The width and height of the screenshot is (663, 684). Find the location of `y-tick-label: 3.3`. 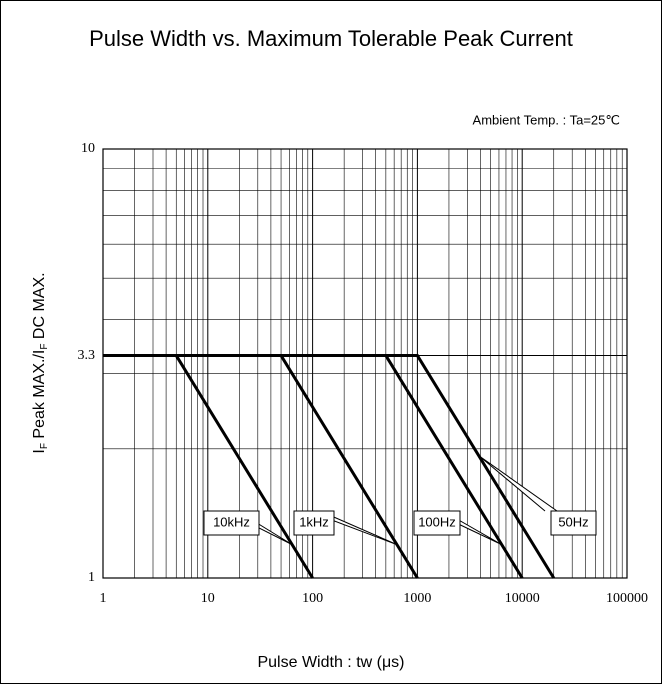

y-tick-label: 3.3 is located at coordinates (87, 355).